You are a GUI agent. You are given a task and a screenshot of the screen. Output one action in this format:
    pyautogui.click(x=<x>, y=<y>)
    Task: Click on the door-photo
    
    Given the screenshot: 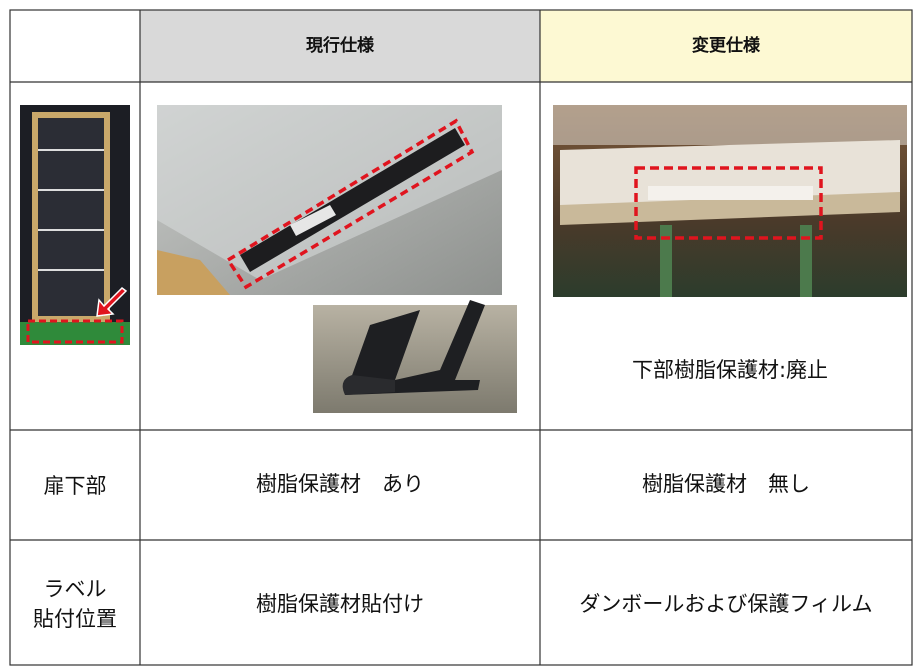 What is the action you would take?
    pyautogui.click(x=75, y=225)
    